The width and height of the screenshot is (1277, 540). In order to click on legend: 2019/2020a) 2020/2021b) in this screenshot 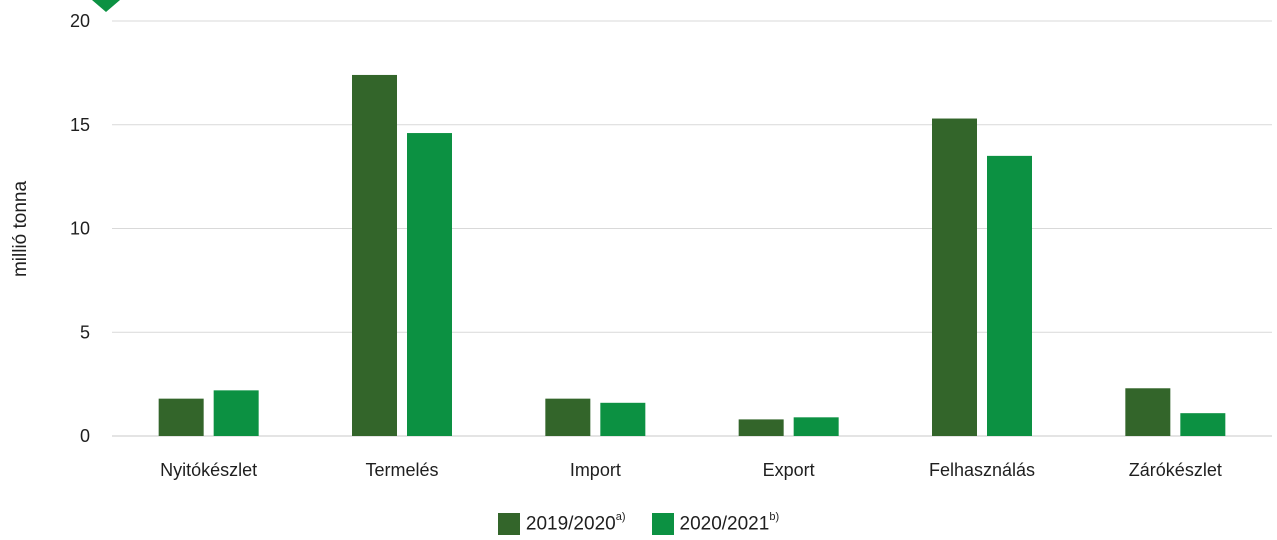, I will do `click(638, 524)`.